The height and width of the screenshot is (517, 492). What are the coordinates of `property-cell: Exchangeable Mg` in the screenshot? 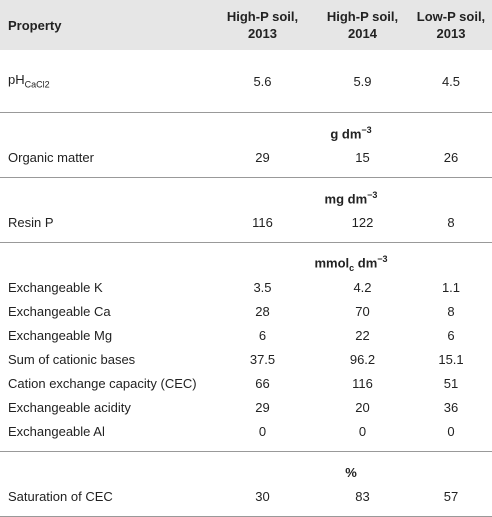 It's located at (105, 335).